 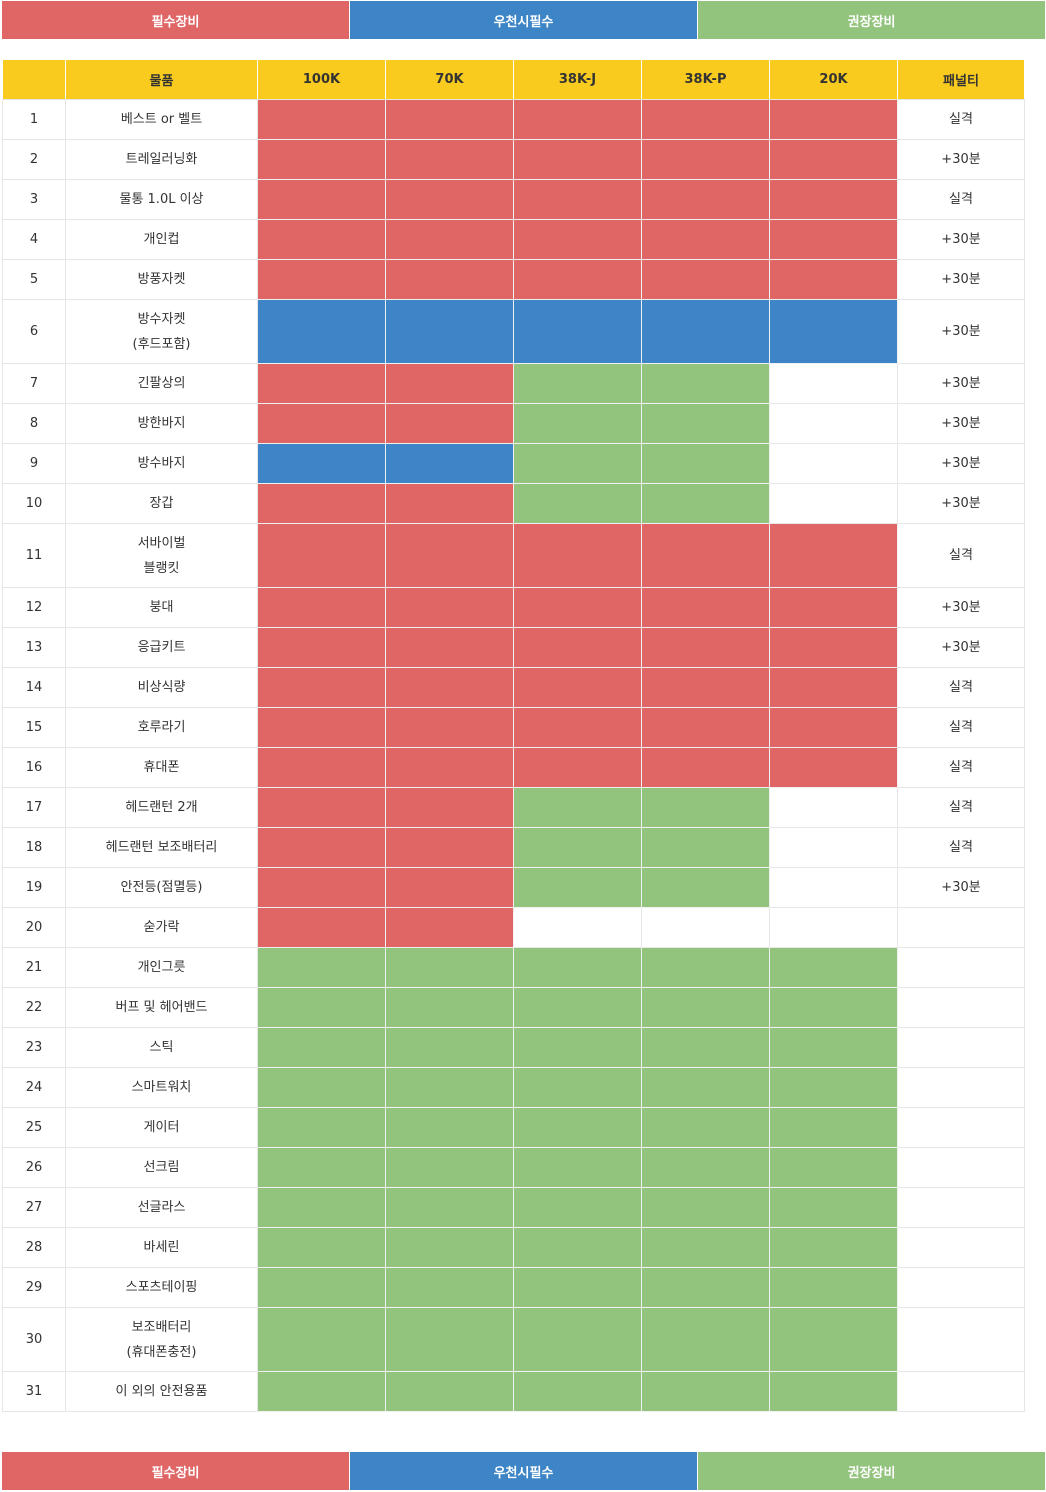 What do you see at coordinates (161, 847) in the screenshot?
I see `item-label: 헤드랜턴 보조배터리` at bounding box center [161, 847].